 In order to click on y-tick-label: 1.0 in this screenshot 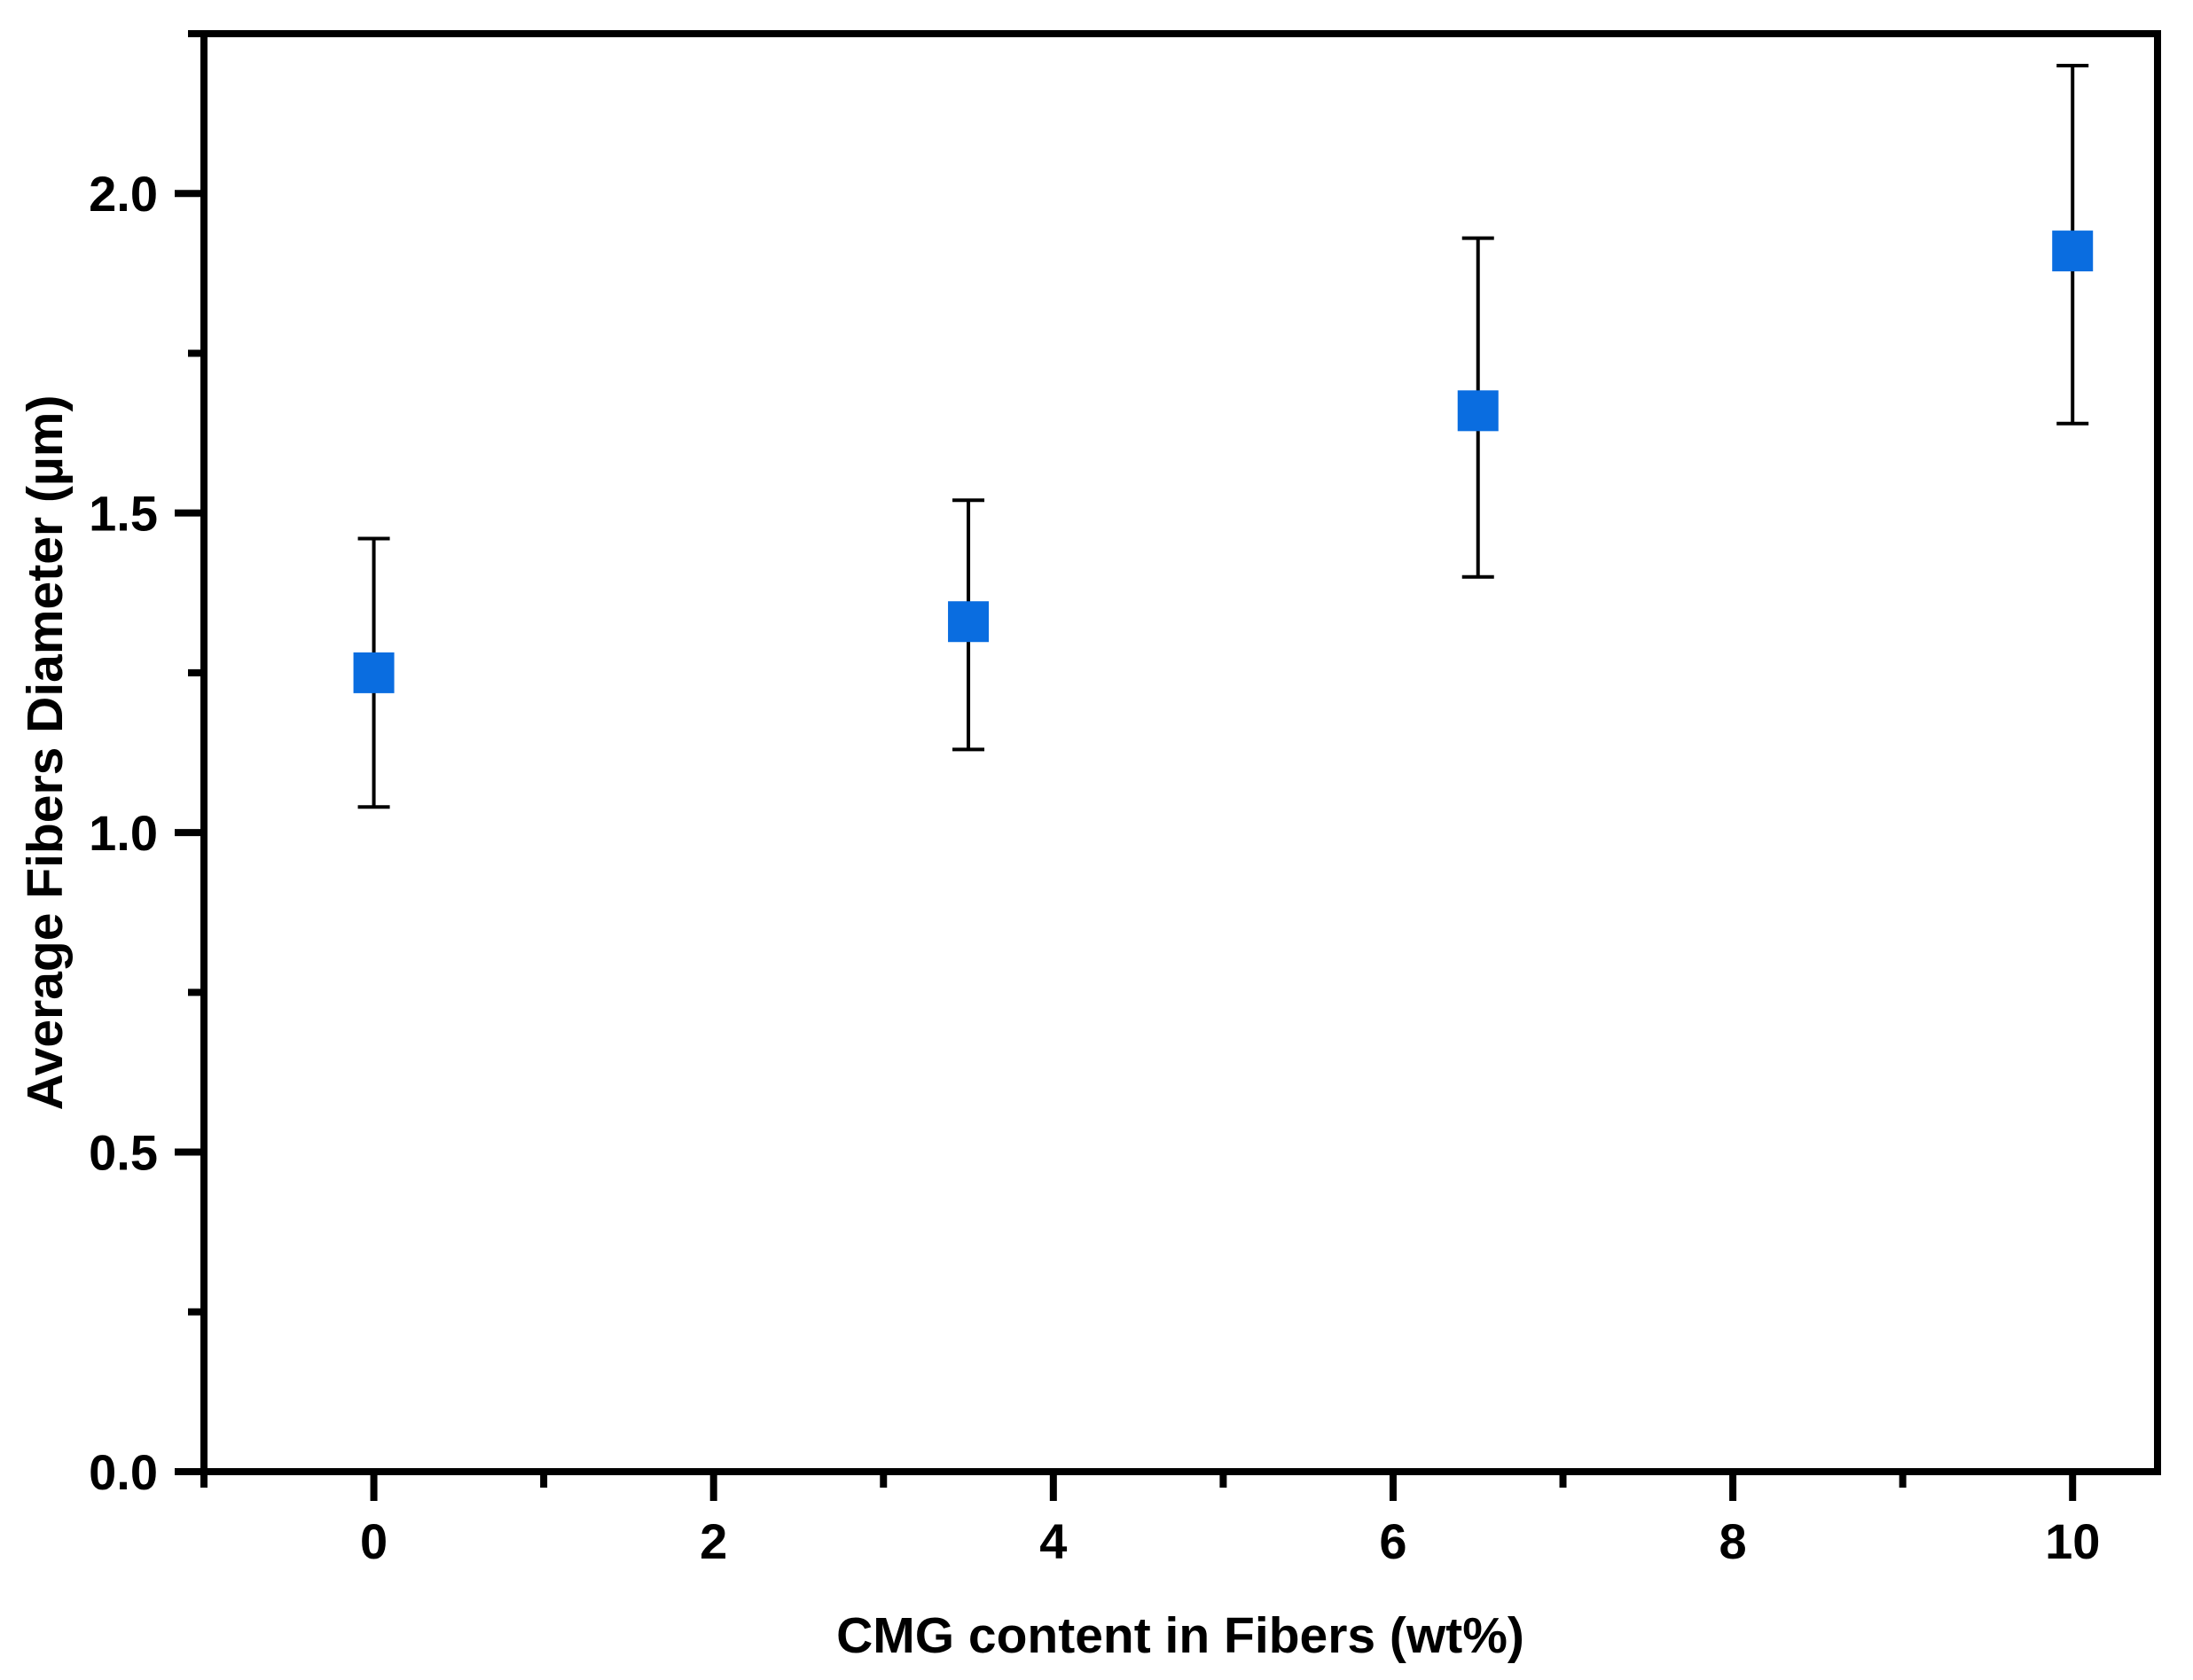, I will do `click(124, 833)`.